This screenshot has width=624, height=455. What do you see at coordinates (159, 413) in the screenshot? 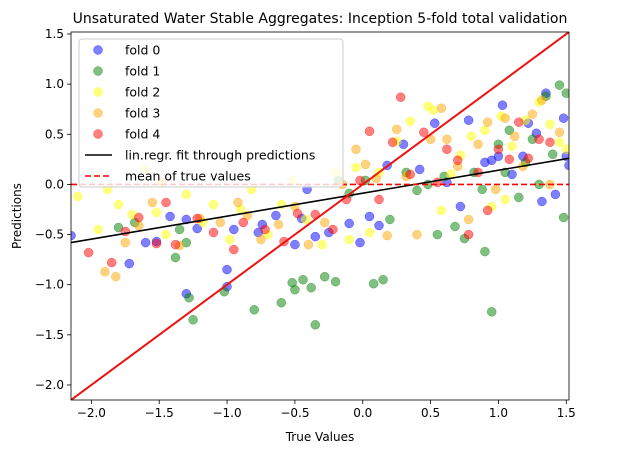
I see `x-tick-label: −1.5` at bounding box center [159, 413].